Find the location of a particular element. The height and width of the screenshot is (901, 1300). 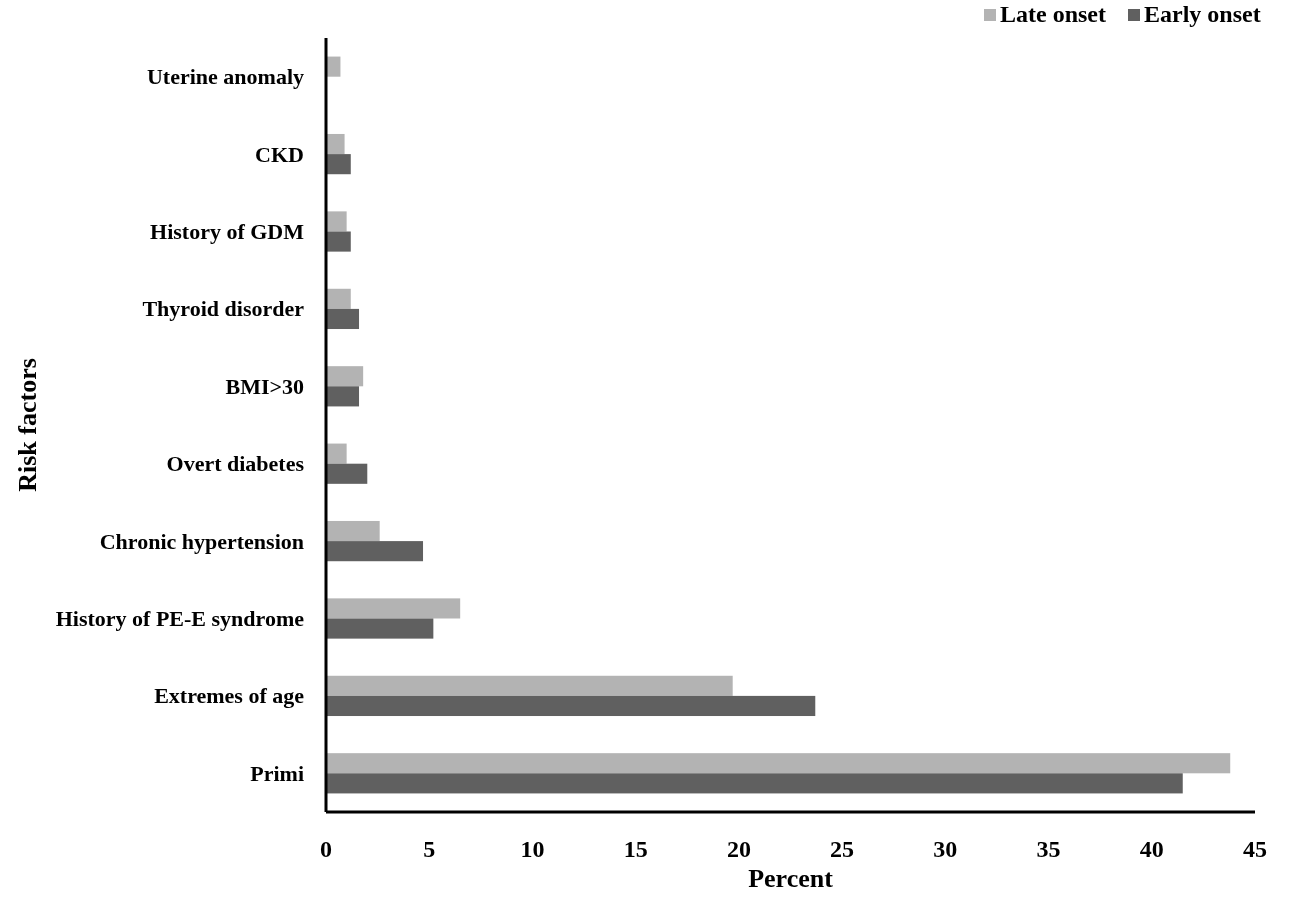

x-tick-label: 15 is located at coordinates (635, 849).